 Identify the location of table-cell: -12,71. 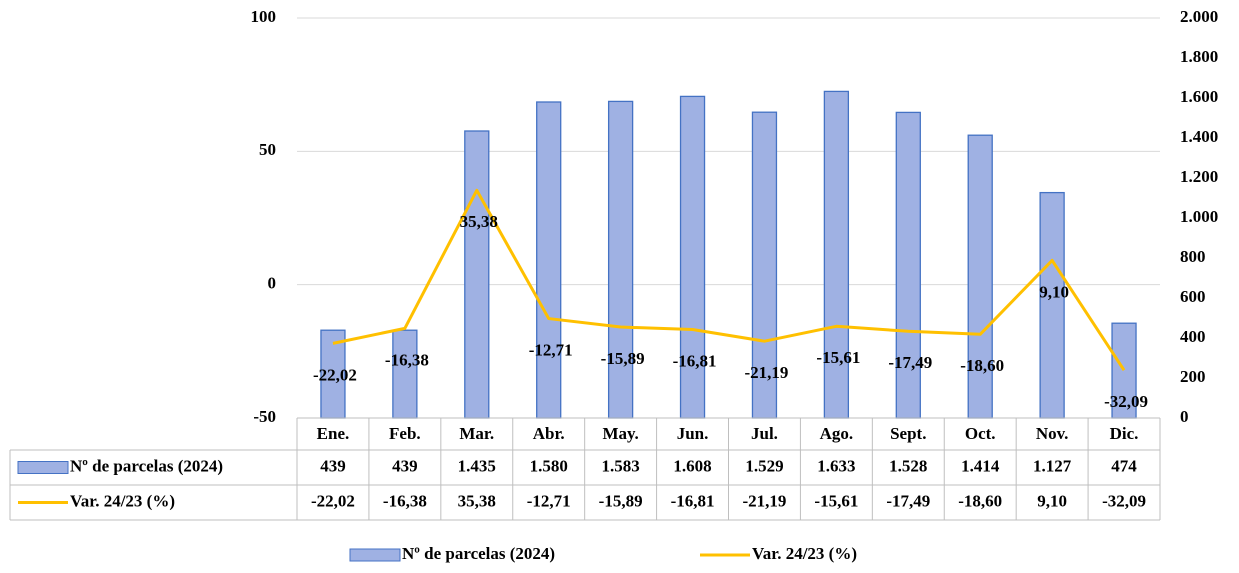
(549, 500).